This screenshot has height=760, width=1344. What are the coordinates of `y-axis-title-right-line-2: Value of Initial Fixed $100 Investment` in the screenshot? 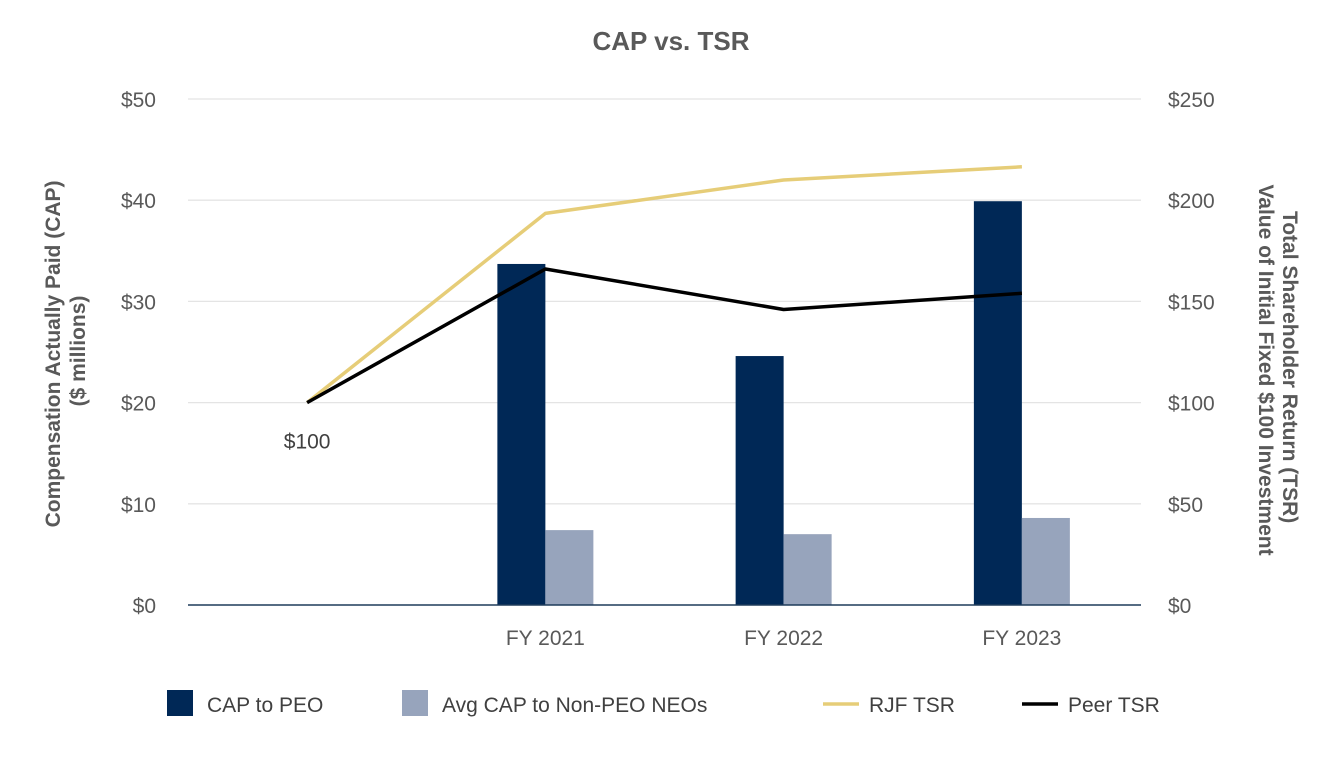 It's located at (1265, 369).